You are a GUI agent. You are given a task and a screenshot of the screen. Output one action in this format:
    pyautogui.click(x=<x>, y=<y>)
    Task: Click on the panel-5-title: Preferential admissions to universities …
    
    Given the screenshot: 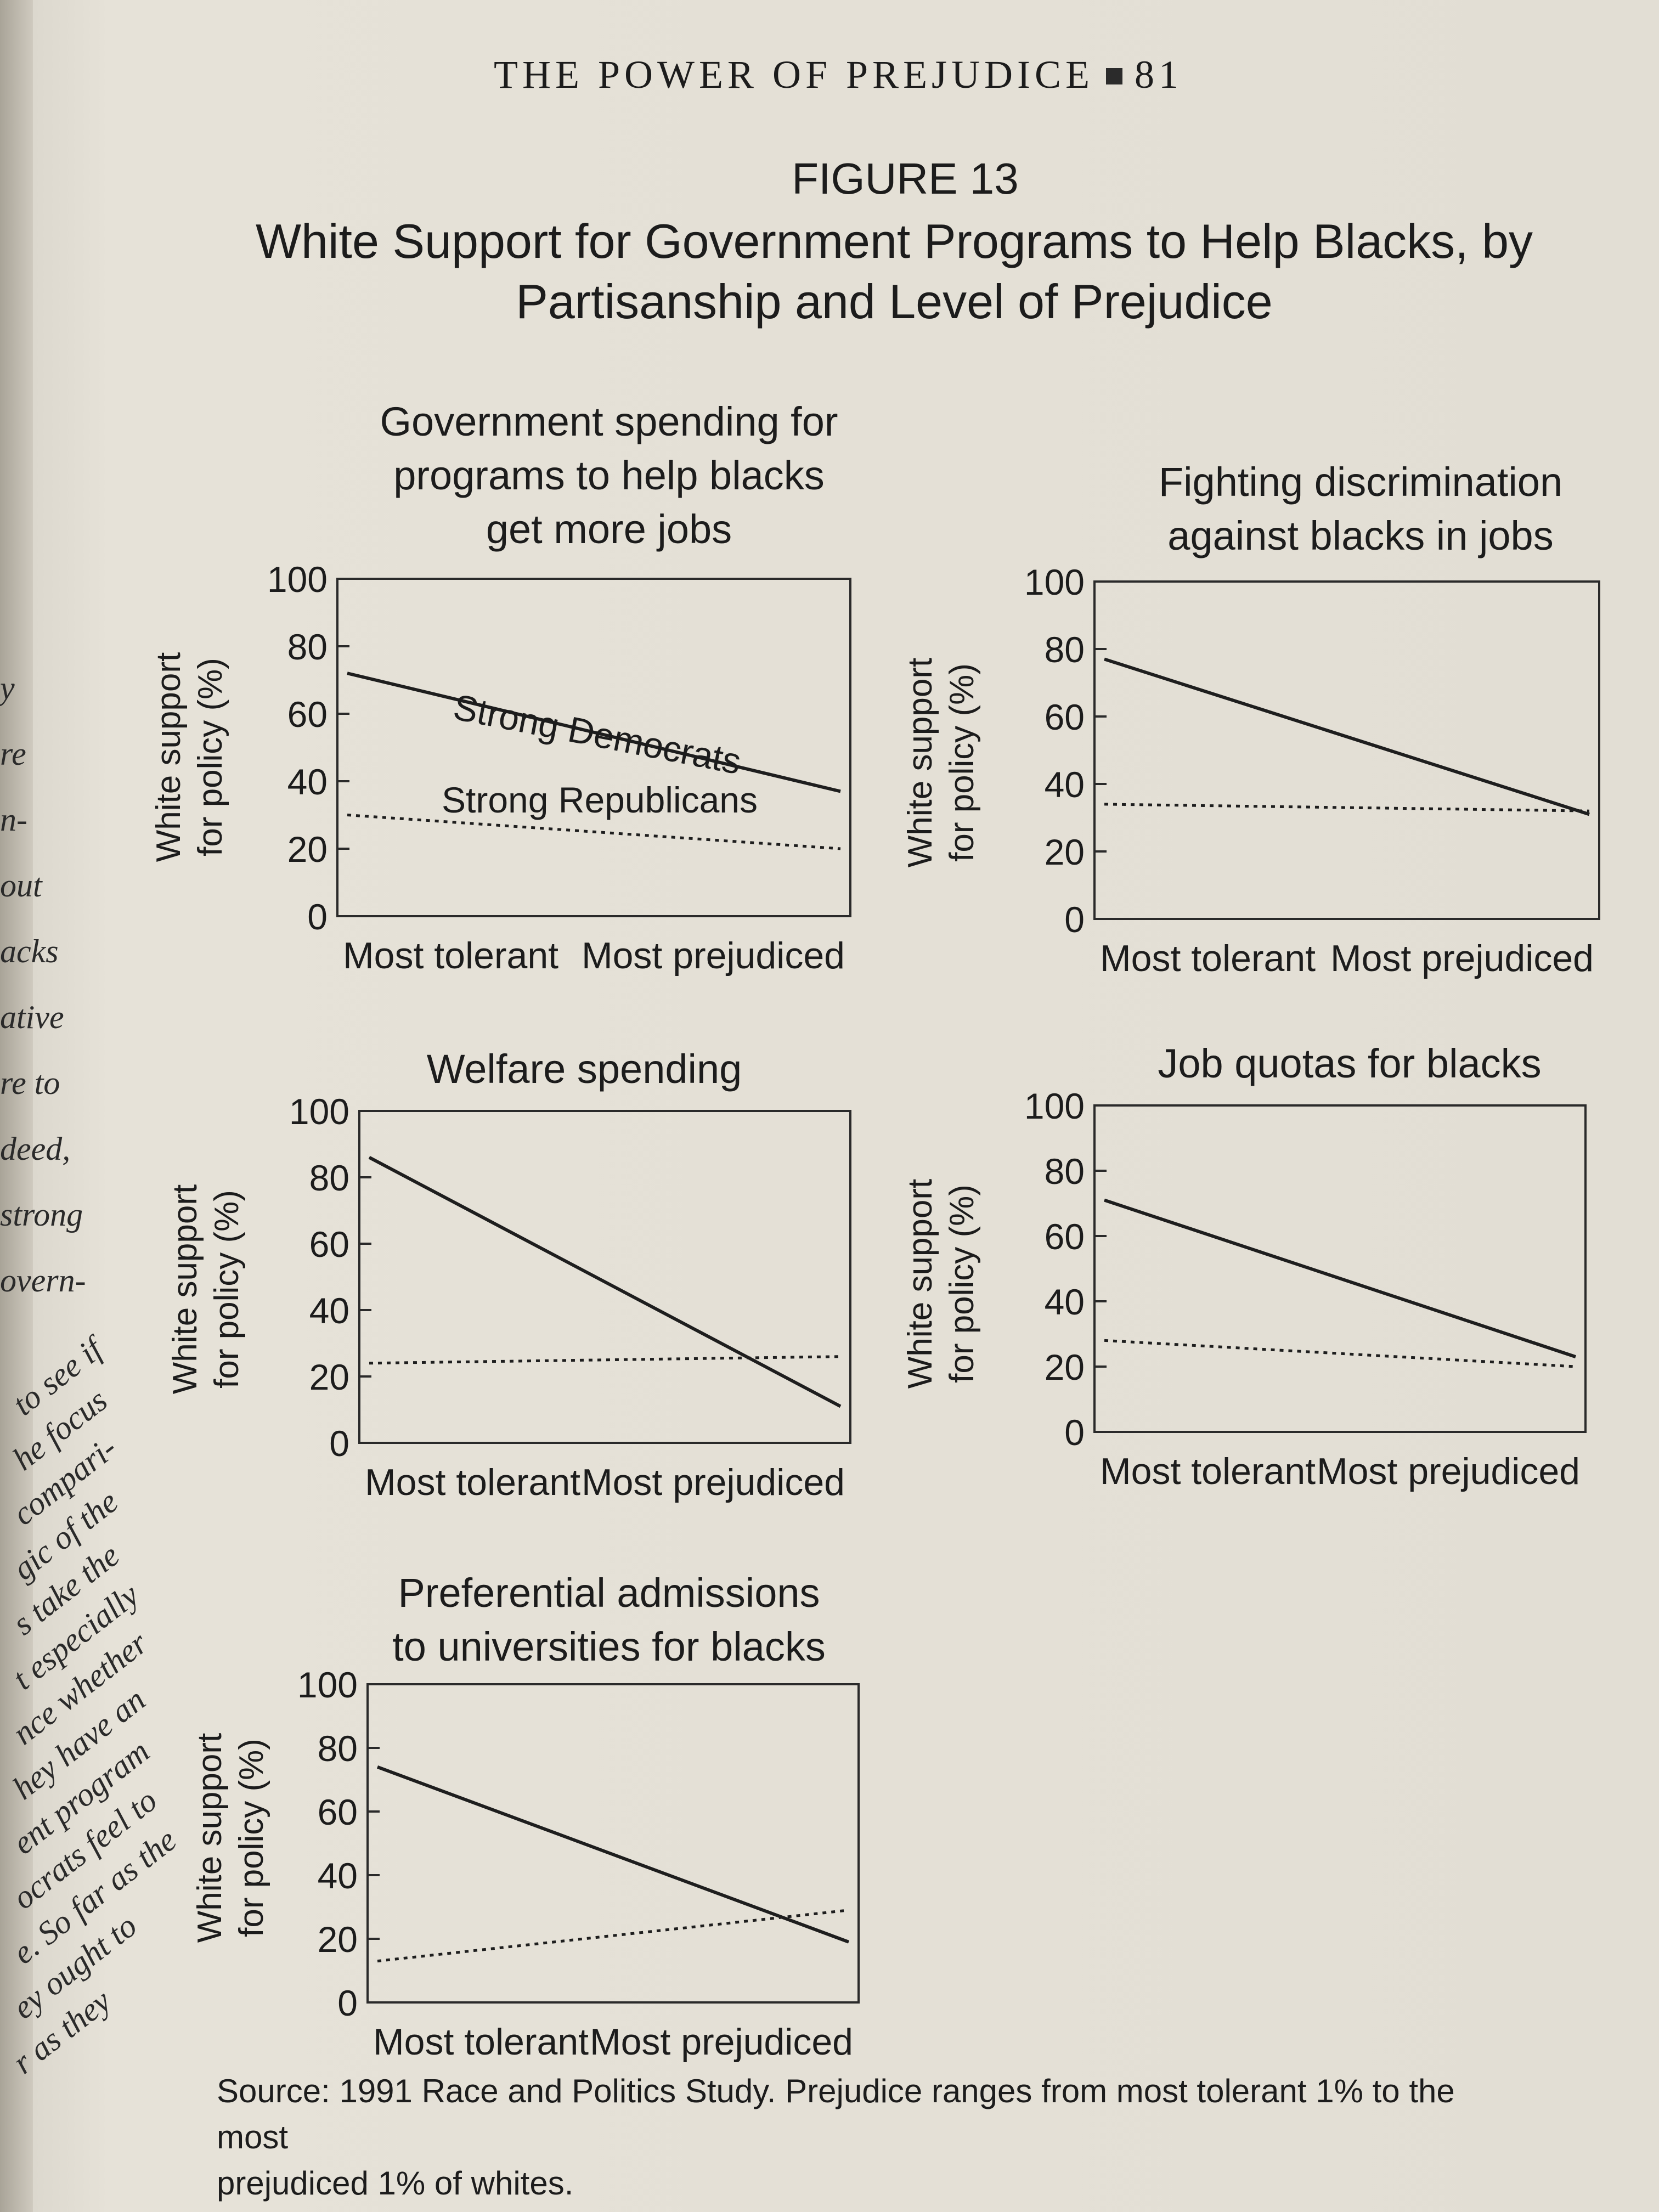 What is the action you would take?
    pyautogui.click(x=609, y=1620)
    